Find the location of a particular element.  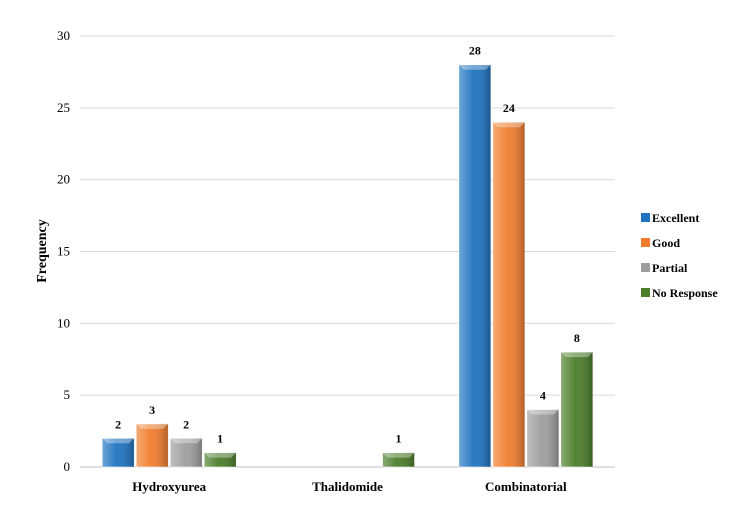

x-category-label: Combinatorial is located at coordinates (526, 486).